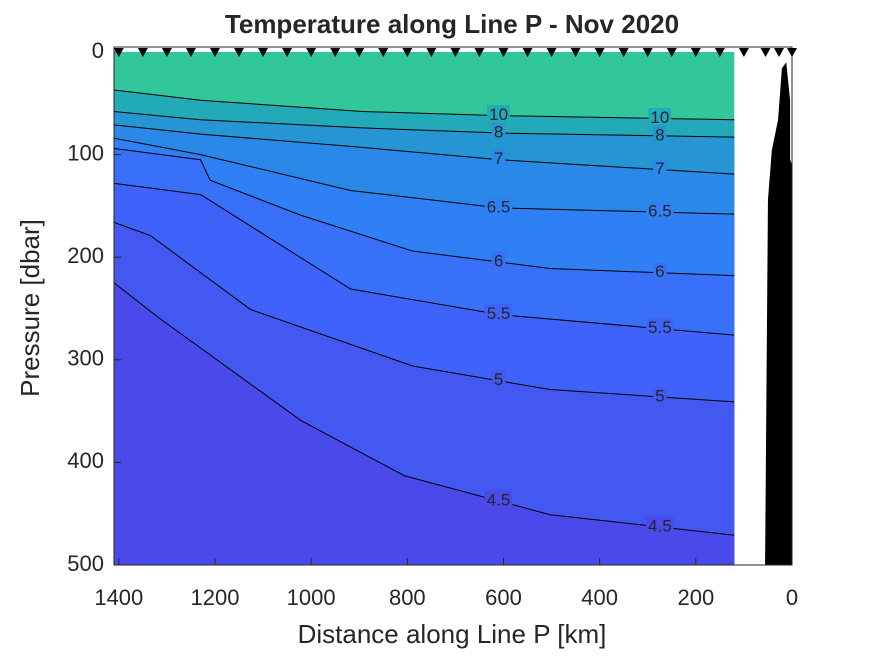 This screenshot has height=656, width=875. I want to click on y-tick-label: 0, so click(98, 50).